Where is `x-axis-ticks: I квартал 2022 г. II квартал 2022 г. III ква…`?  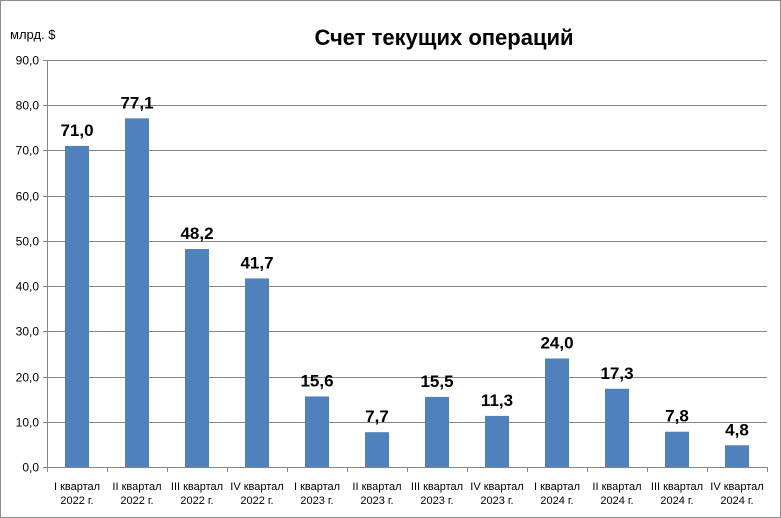 x-axis-ticks: I квартал 2022 г. II квартал 2022 г. III ква… is located at coordinates (407, 487).